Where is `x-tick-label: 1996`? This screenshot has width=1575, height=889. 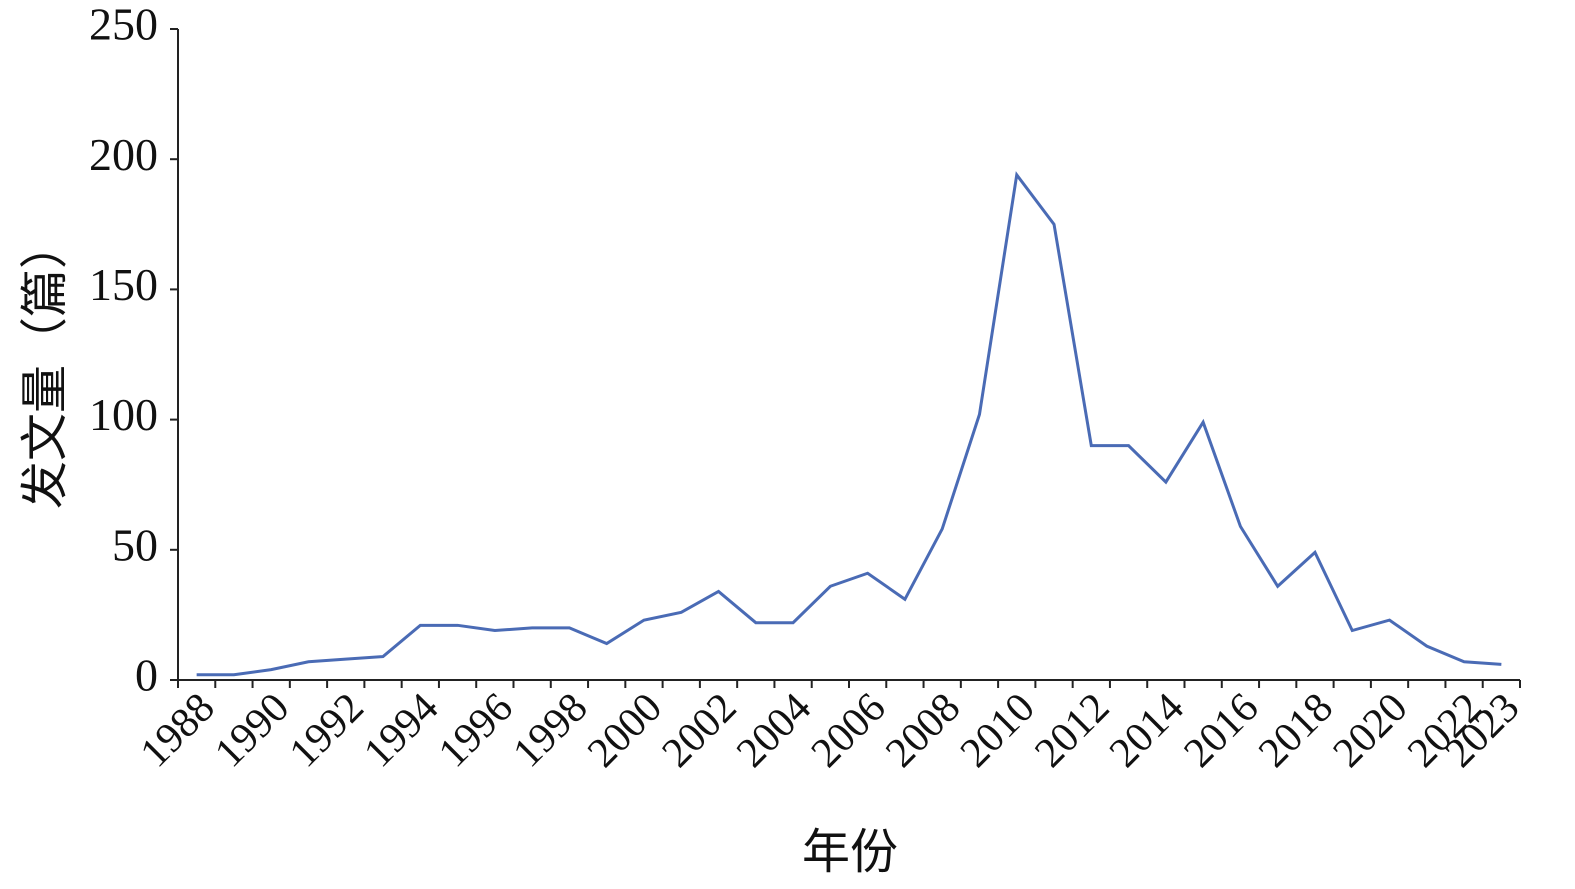
x-tick-label: 1996 is located at coordinates (476, 731).